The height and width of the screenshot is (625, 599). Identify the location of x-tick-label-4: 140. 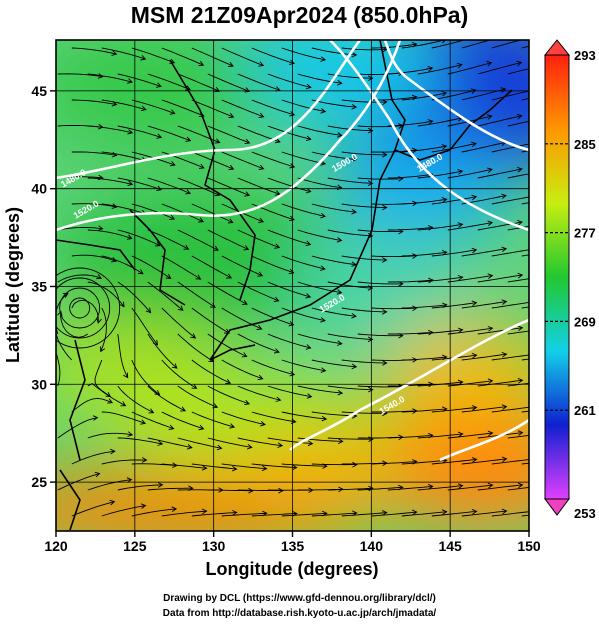
(372, 546).